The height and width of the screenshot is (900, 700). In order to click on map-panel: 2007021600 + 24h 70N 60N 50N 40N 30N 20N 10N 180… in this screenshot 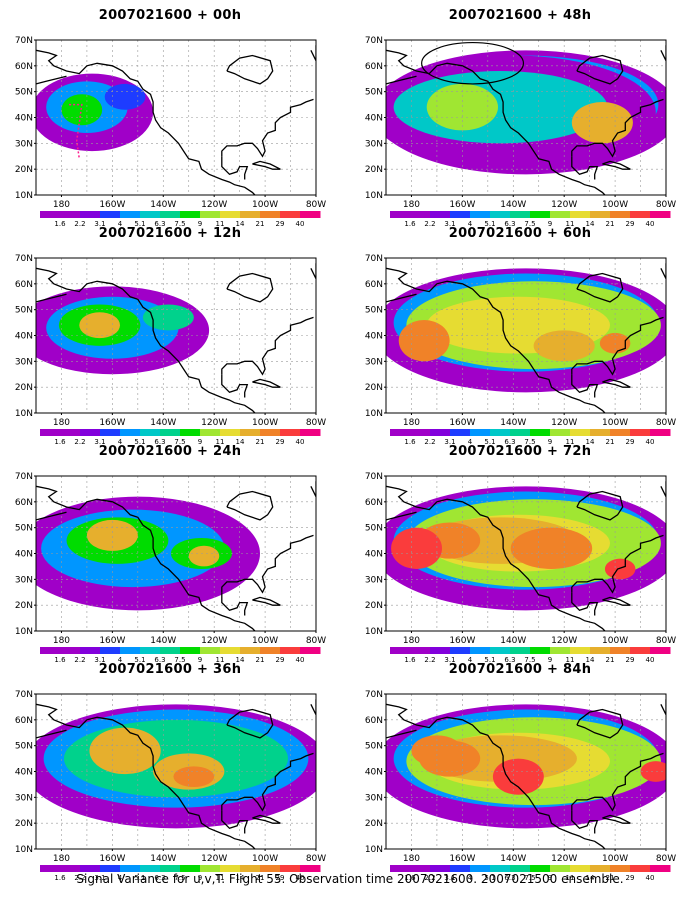, I will do `click(170, 554)`.